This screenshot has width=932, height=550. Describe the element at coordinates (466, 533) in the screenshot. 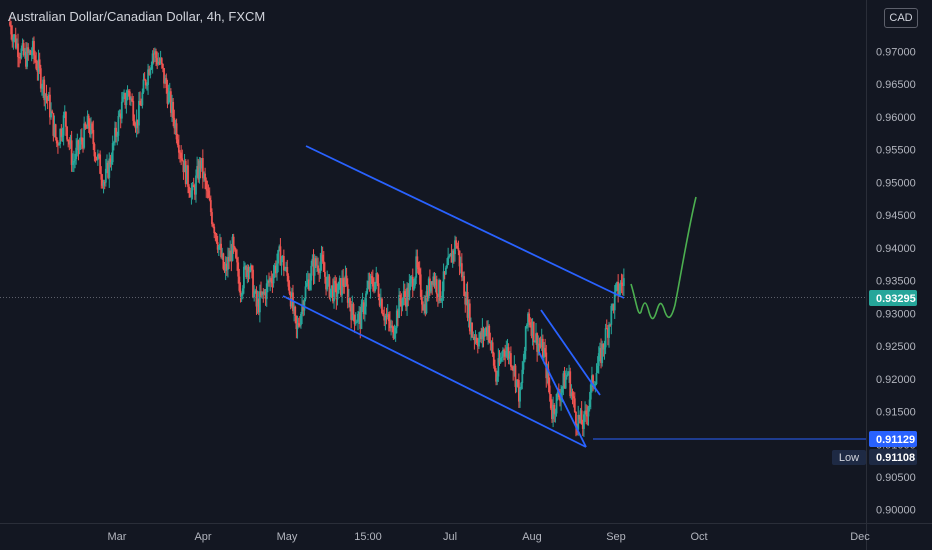

I see `time-axis: Mar Apr May 15:00 Jul Aug Sep Oct Dec` at that location.